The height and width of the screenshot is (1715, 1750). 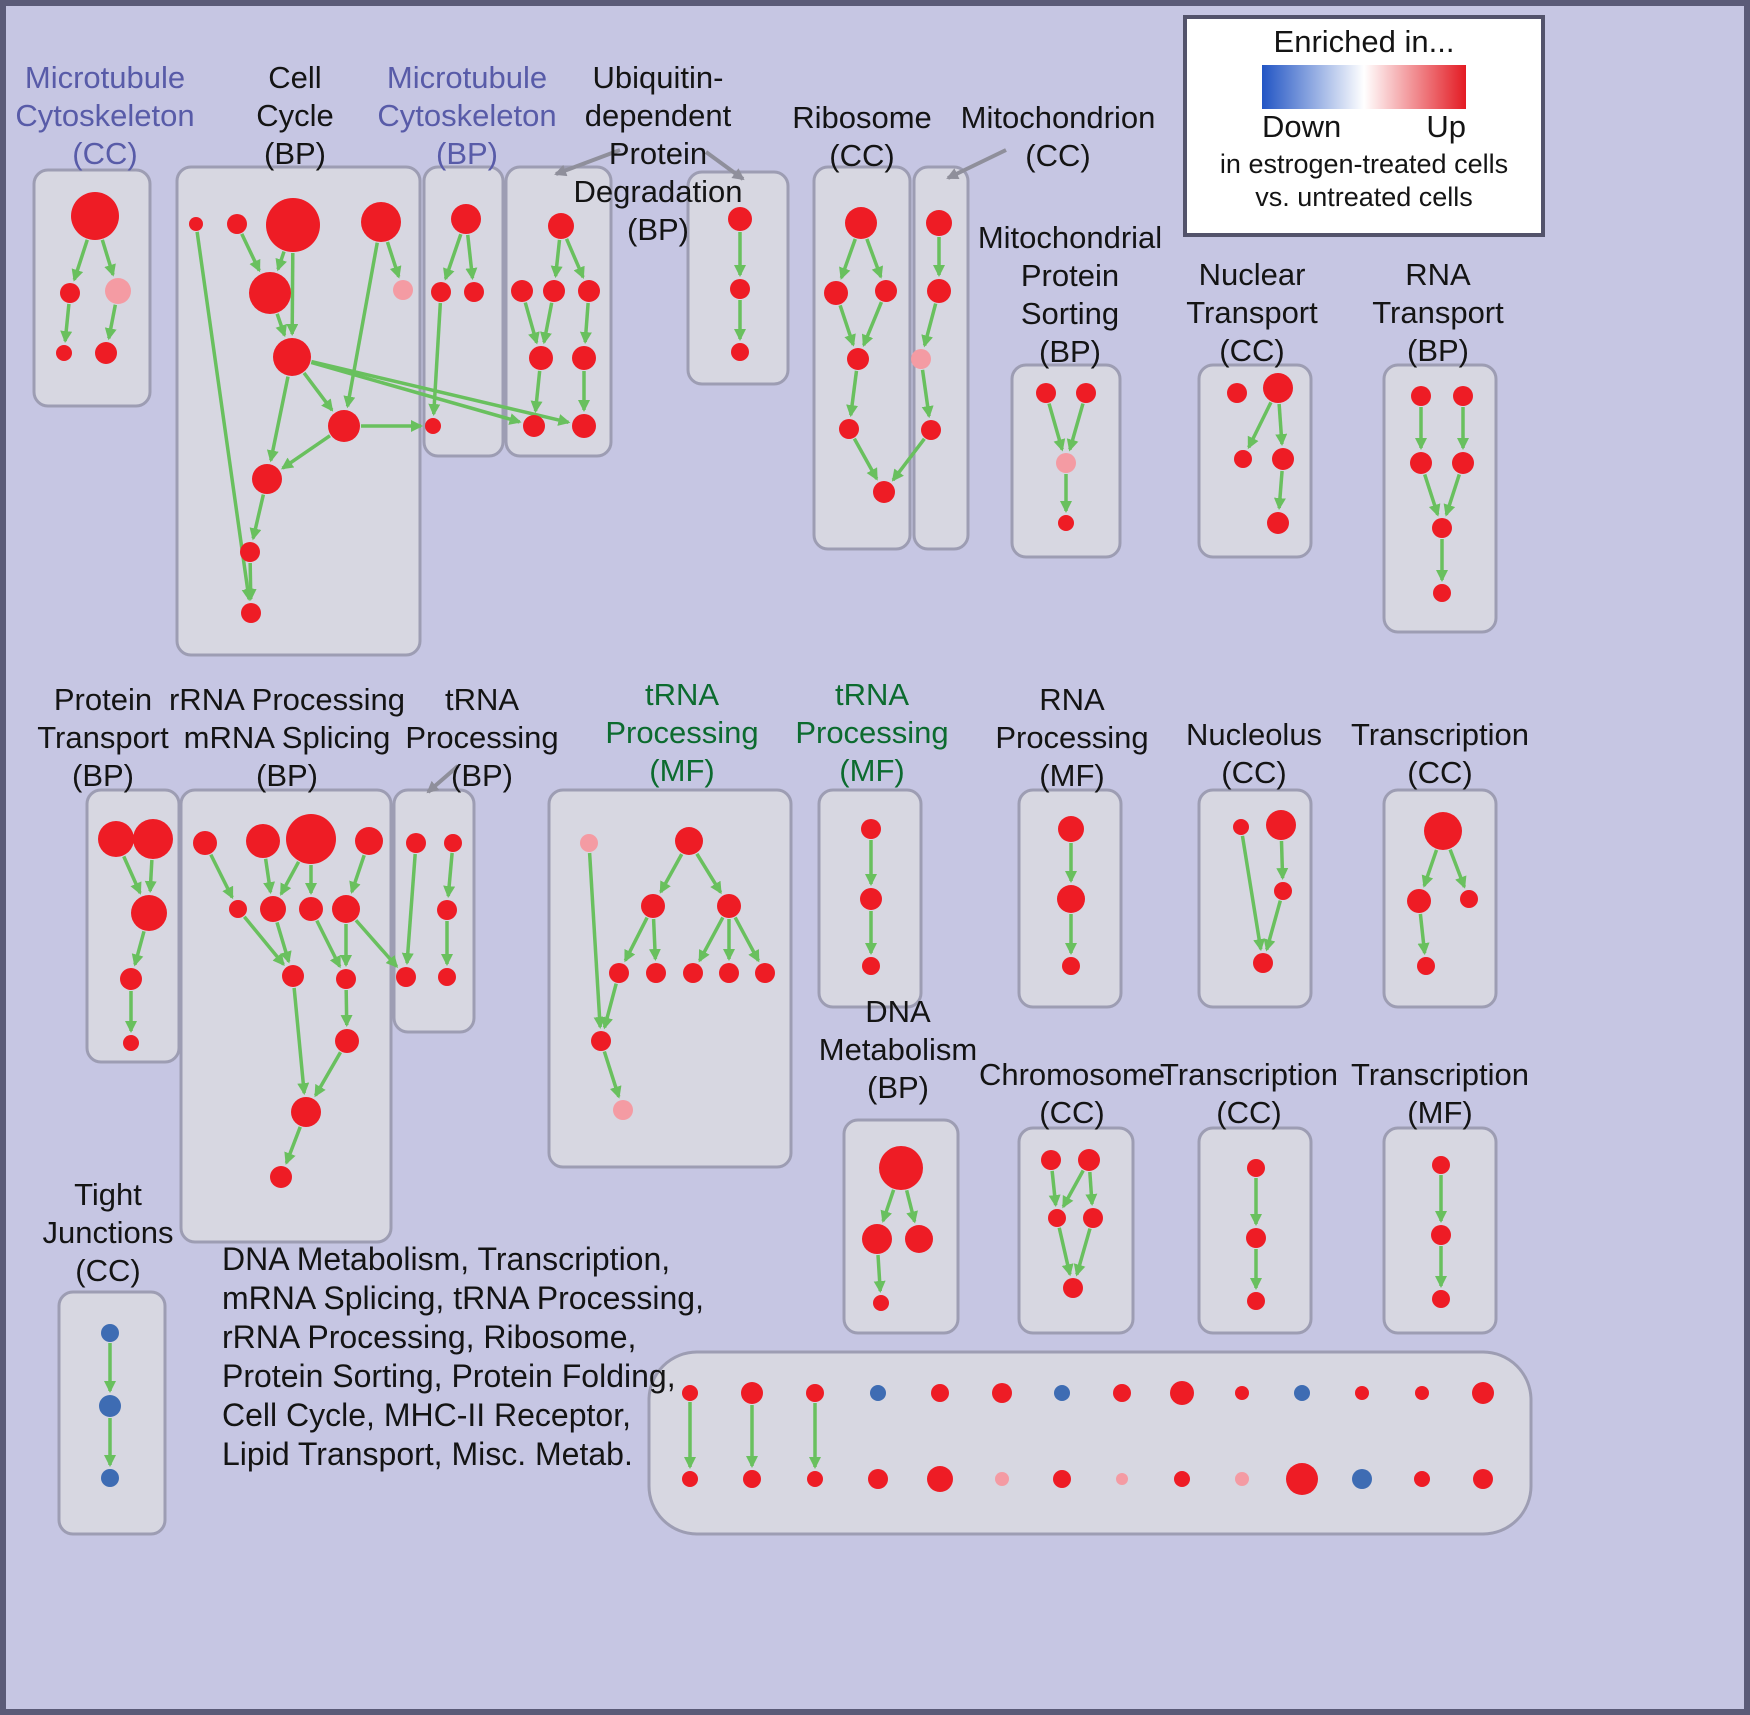 What do you see at coordinates (463, 311) in the screenshot?
I see `microtubule-cytoskeleton-bp-box` at bounding box center [463, 311].